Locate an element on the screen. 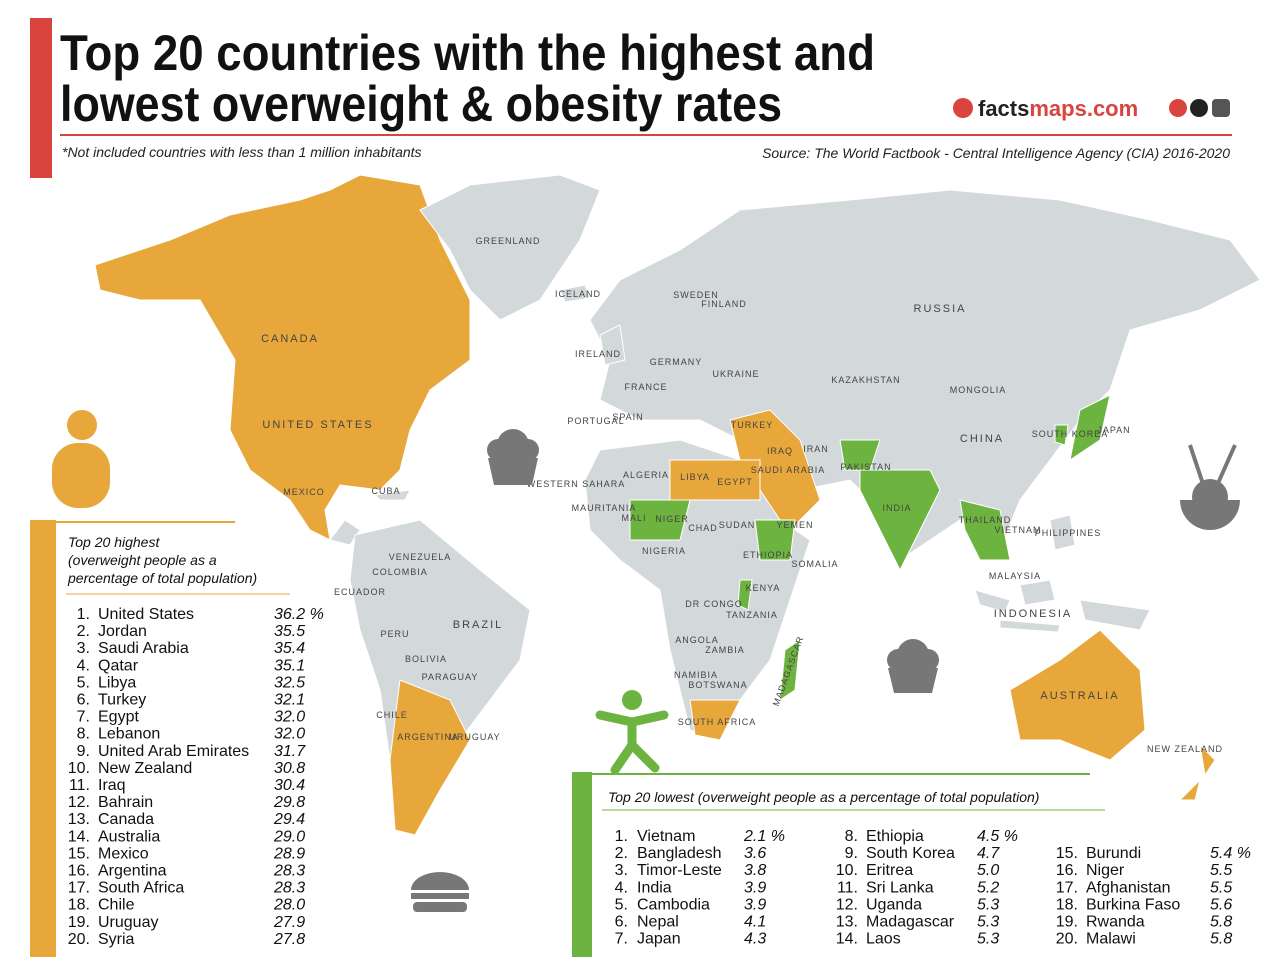  country: Laos is located at coordinates (883, 939).